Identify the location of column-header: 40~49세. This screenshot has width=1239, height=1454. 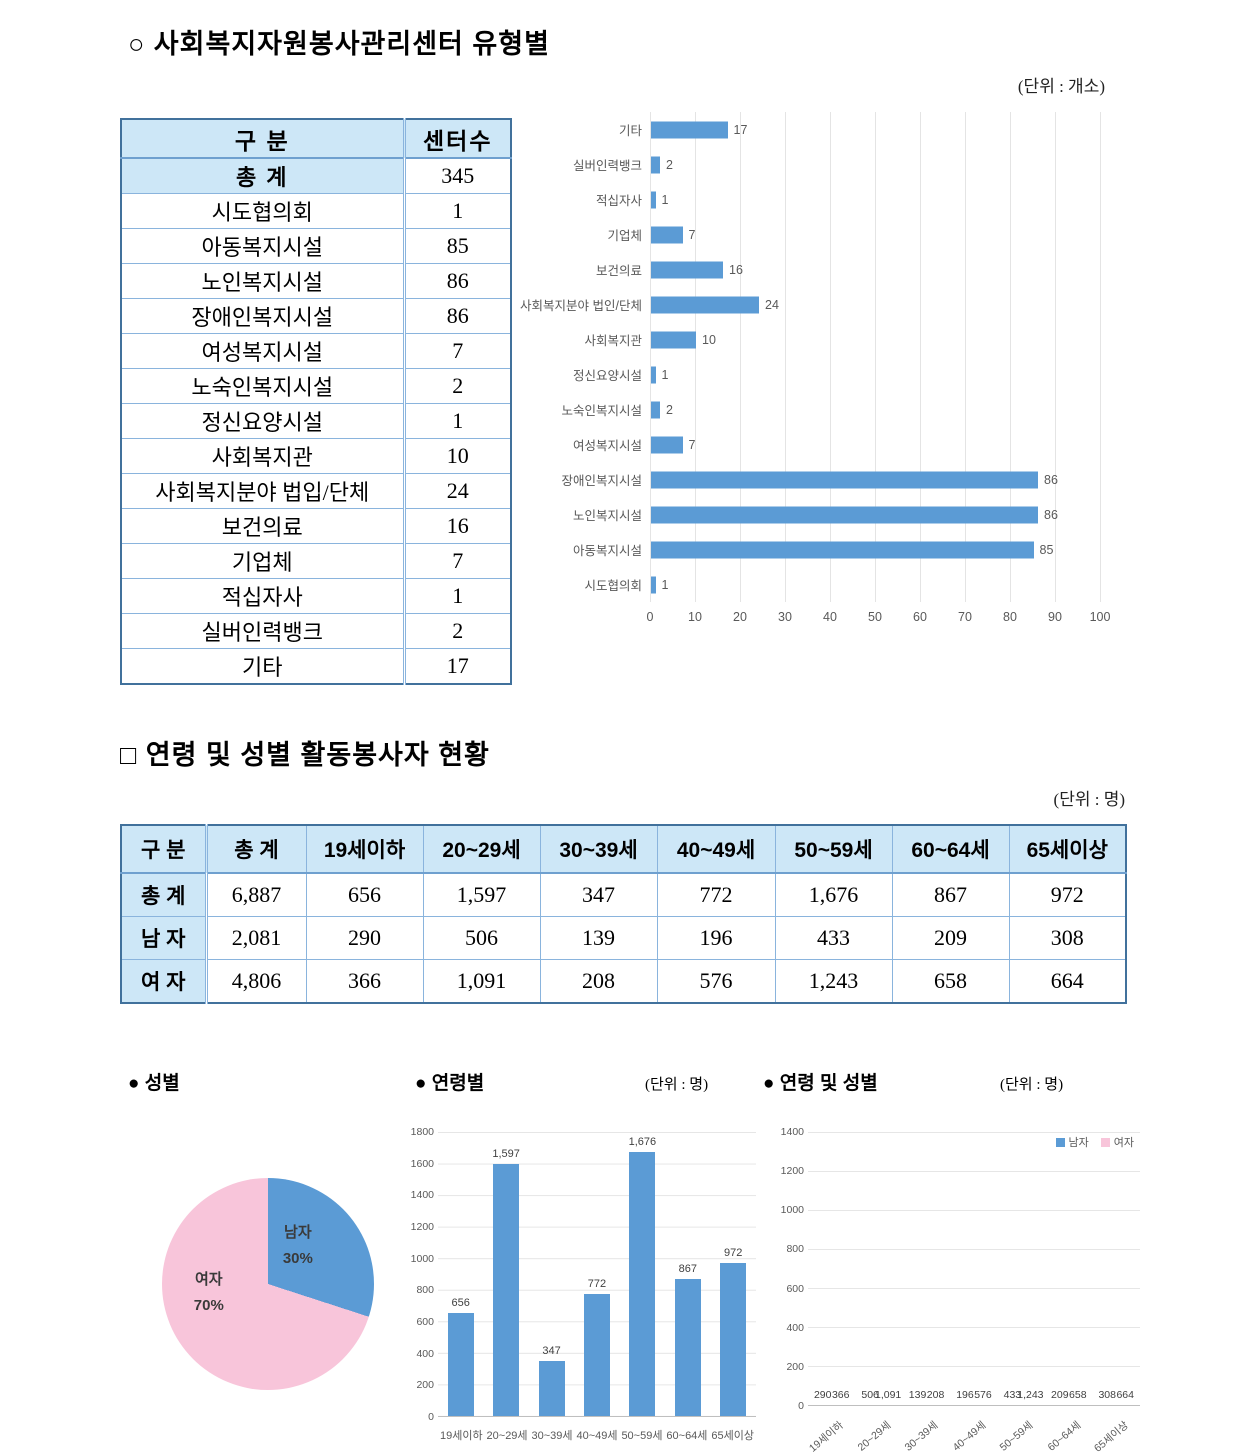
(716, 849).